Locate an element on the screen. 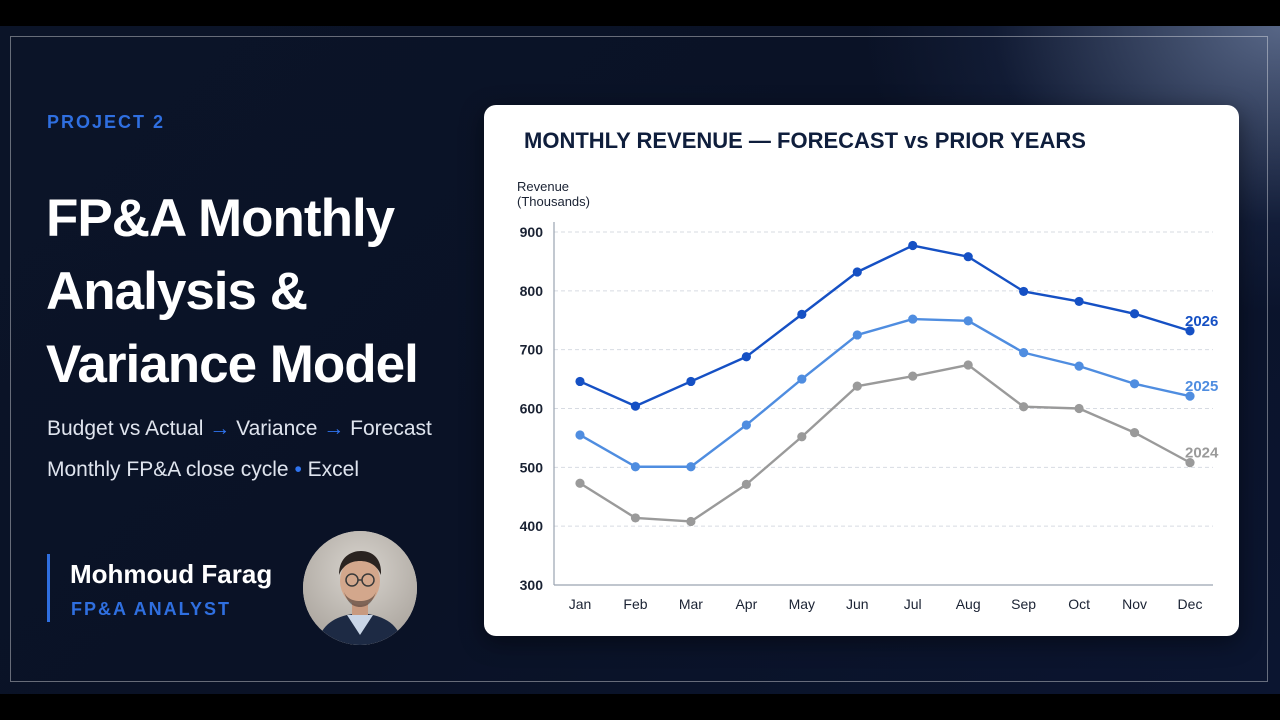 The image size is (1280, 720). y-axis-label-line: (Thousands) is located at coordinates (553, 201).